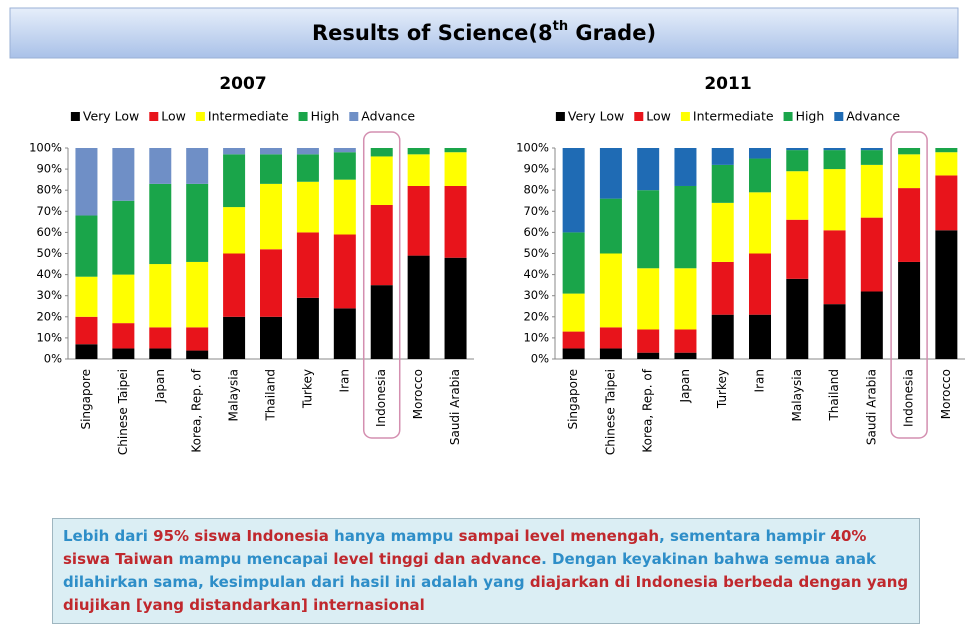 This screenshot has height=632, width=968. Describe the element at coordinates (271, 395) in the screenshot. I see `x-tick-label: Thailand` at that location.